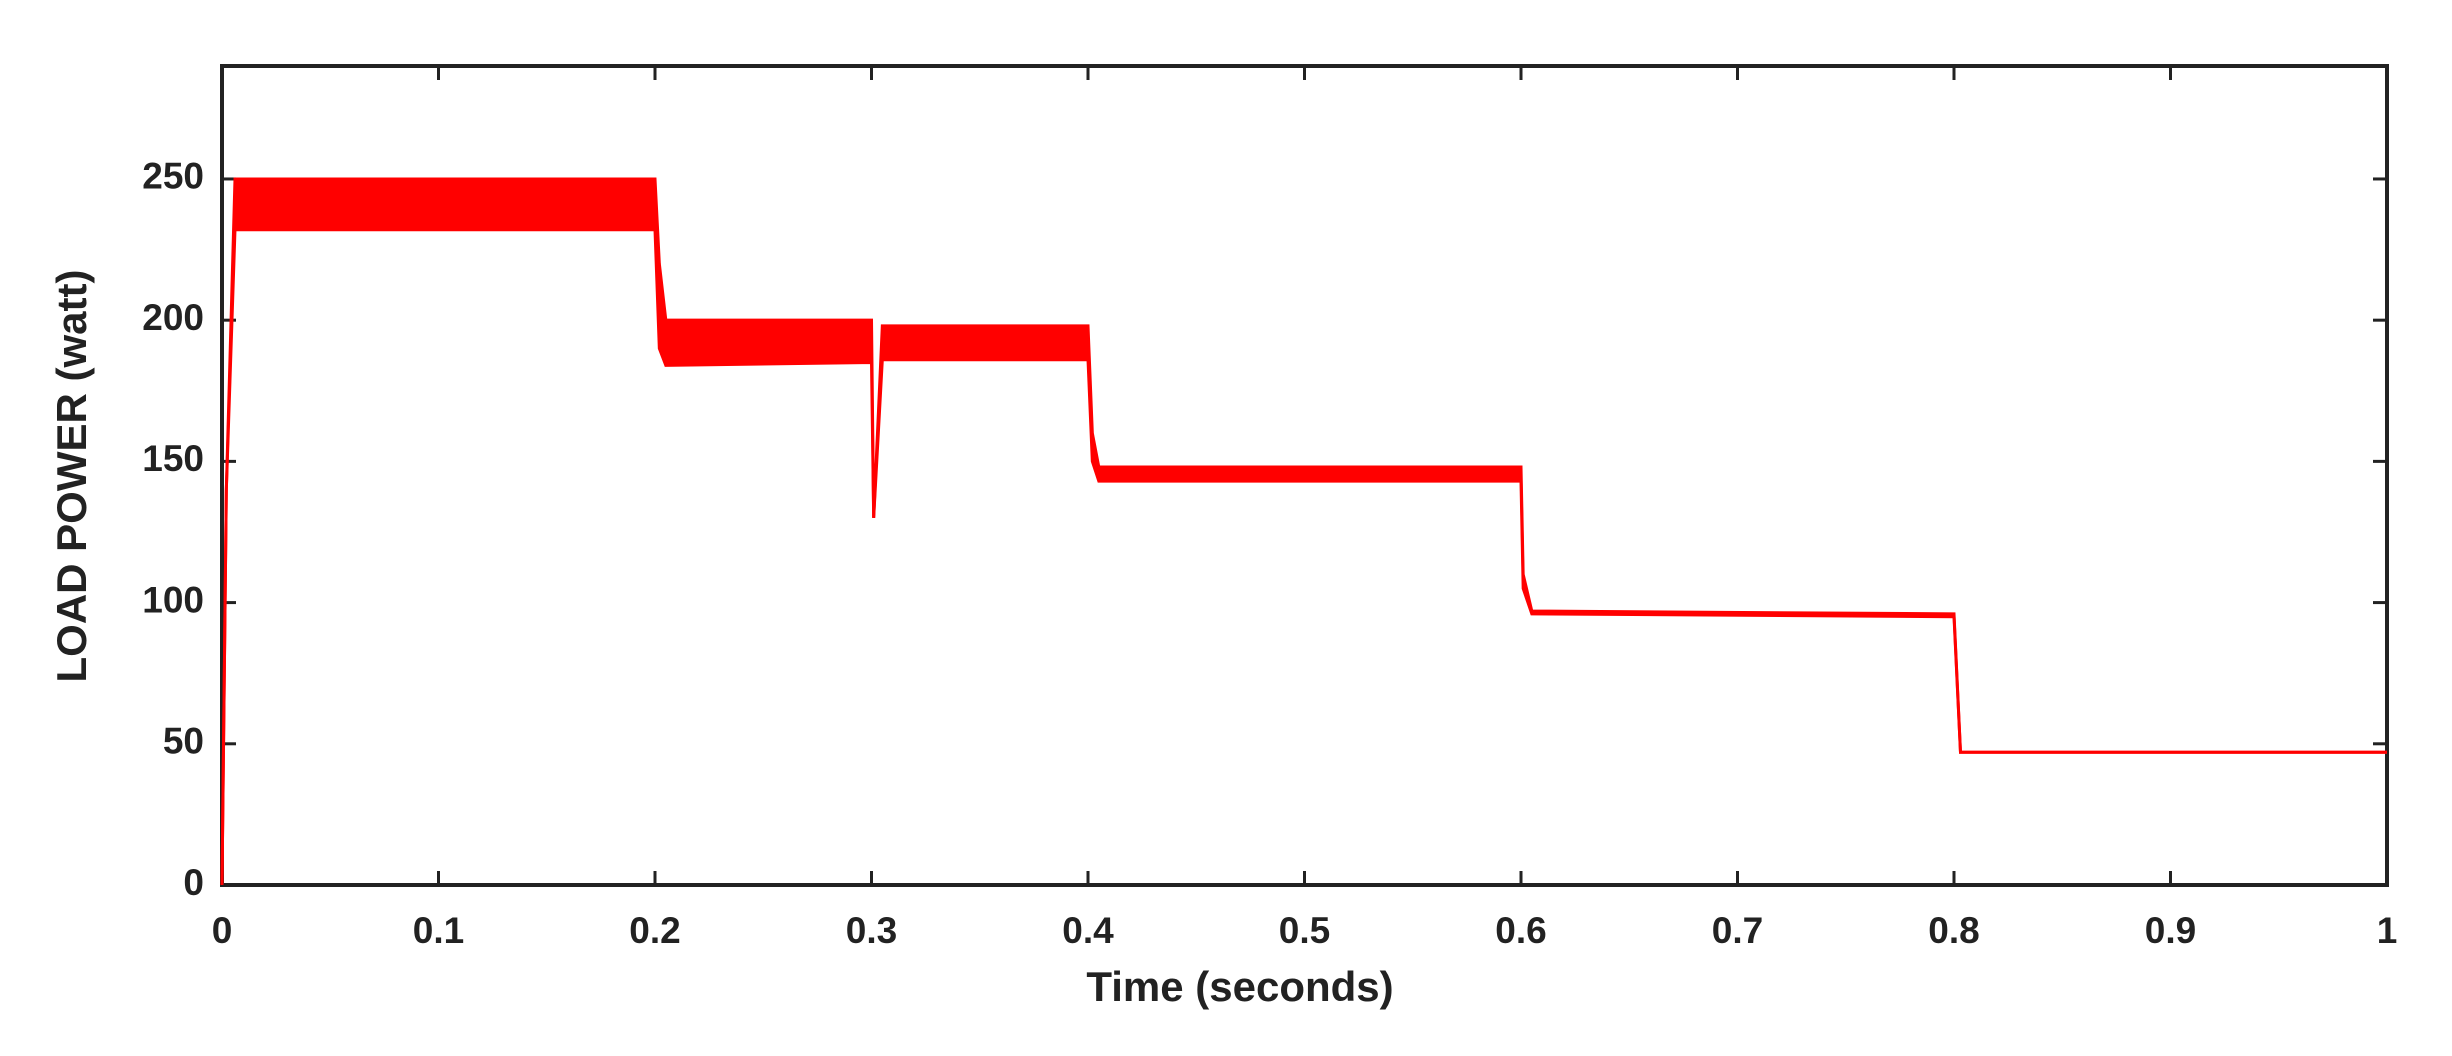 This screenshot has height=1056, width=2452. Describe the element at coordinates (71, 476) in the screenshot. I see `y-axis-label: LOAD POWER (watt)` at that location.